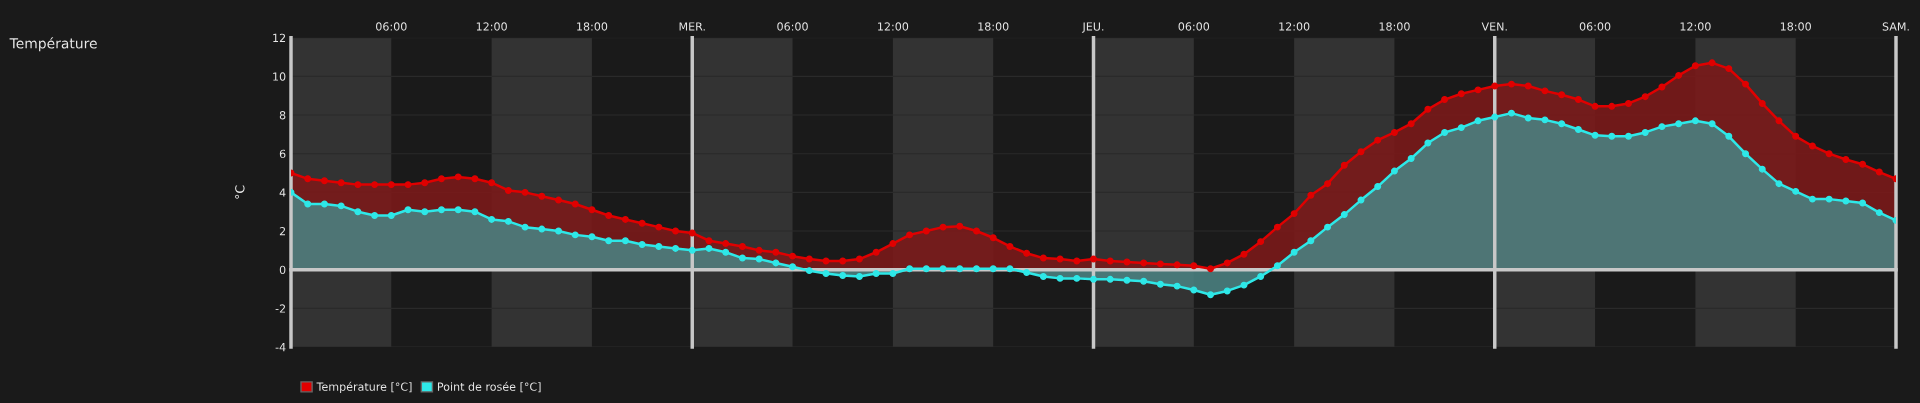 Image resolution: width=1920 pixels, height=403 pixels. I want to click on legend-label: Point de rosée [°C], so click(489, 387).